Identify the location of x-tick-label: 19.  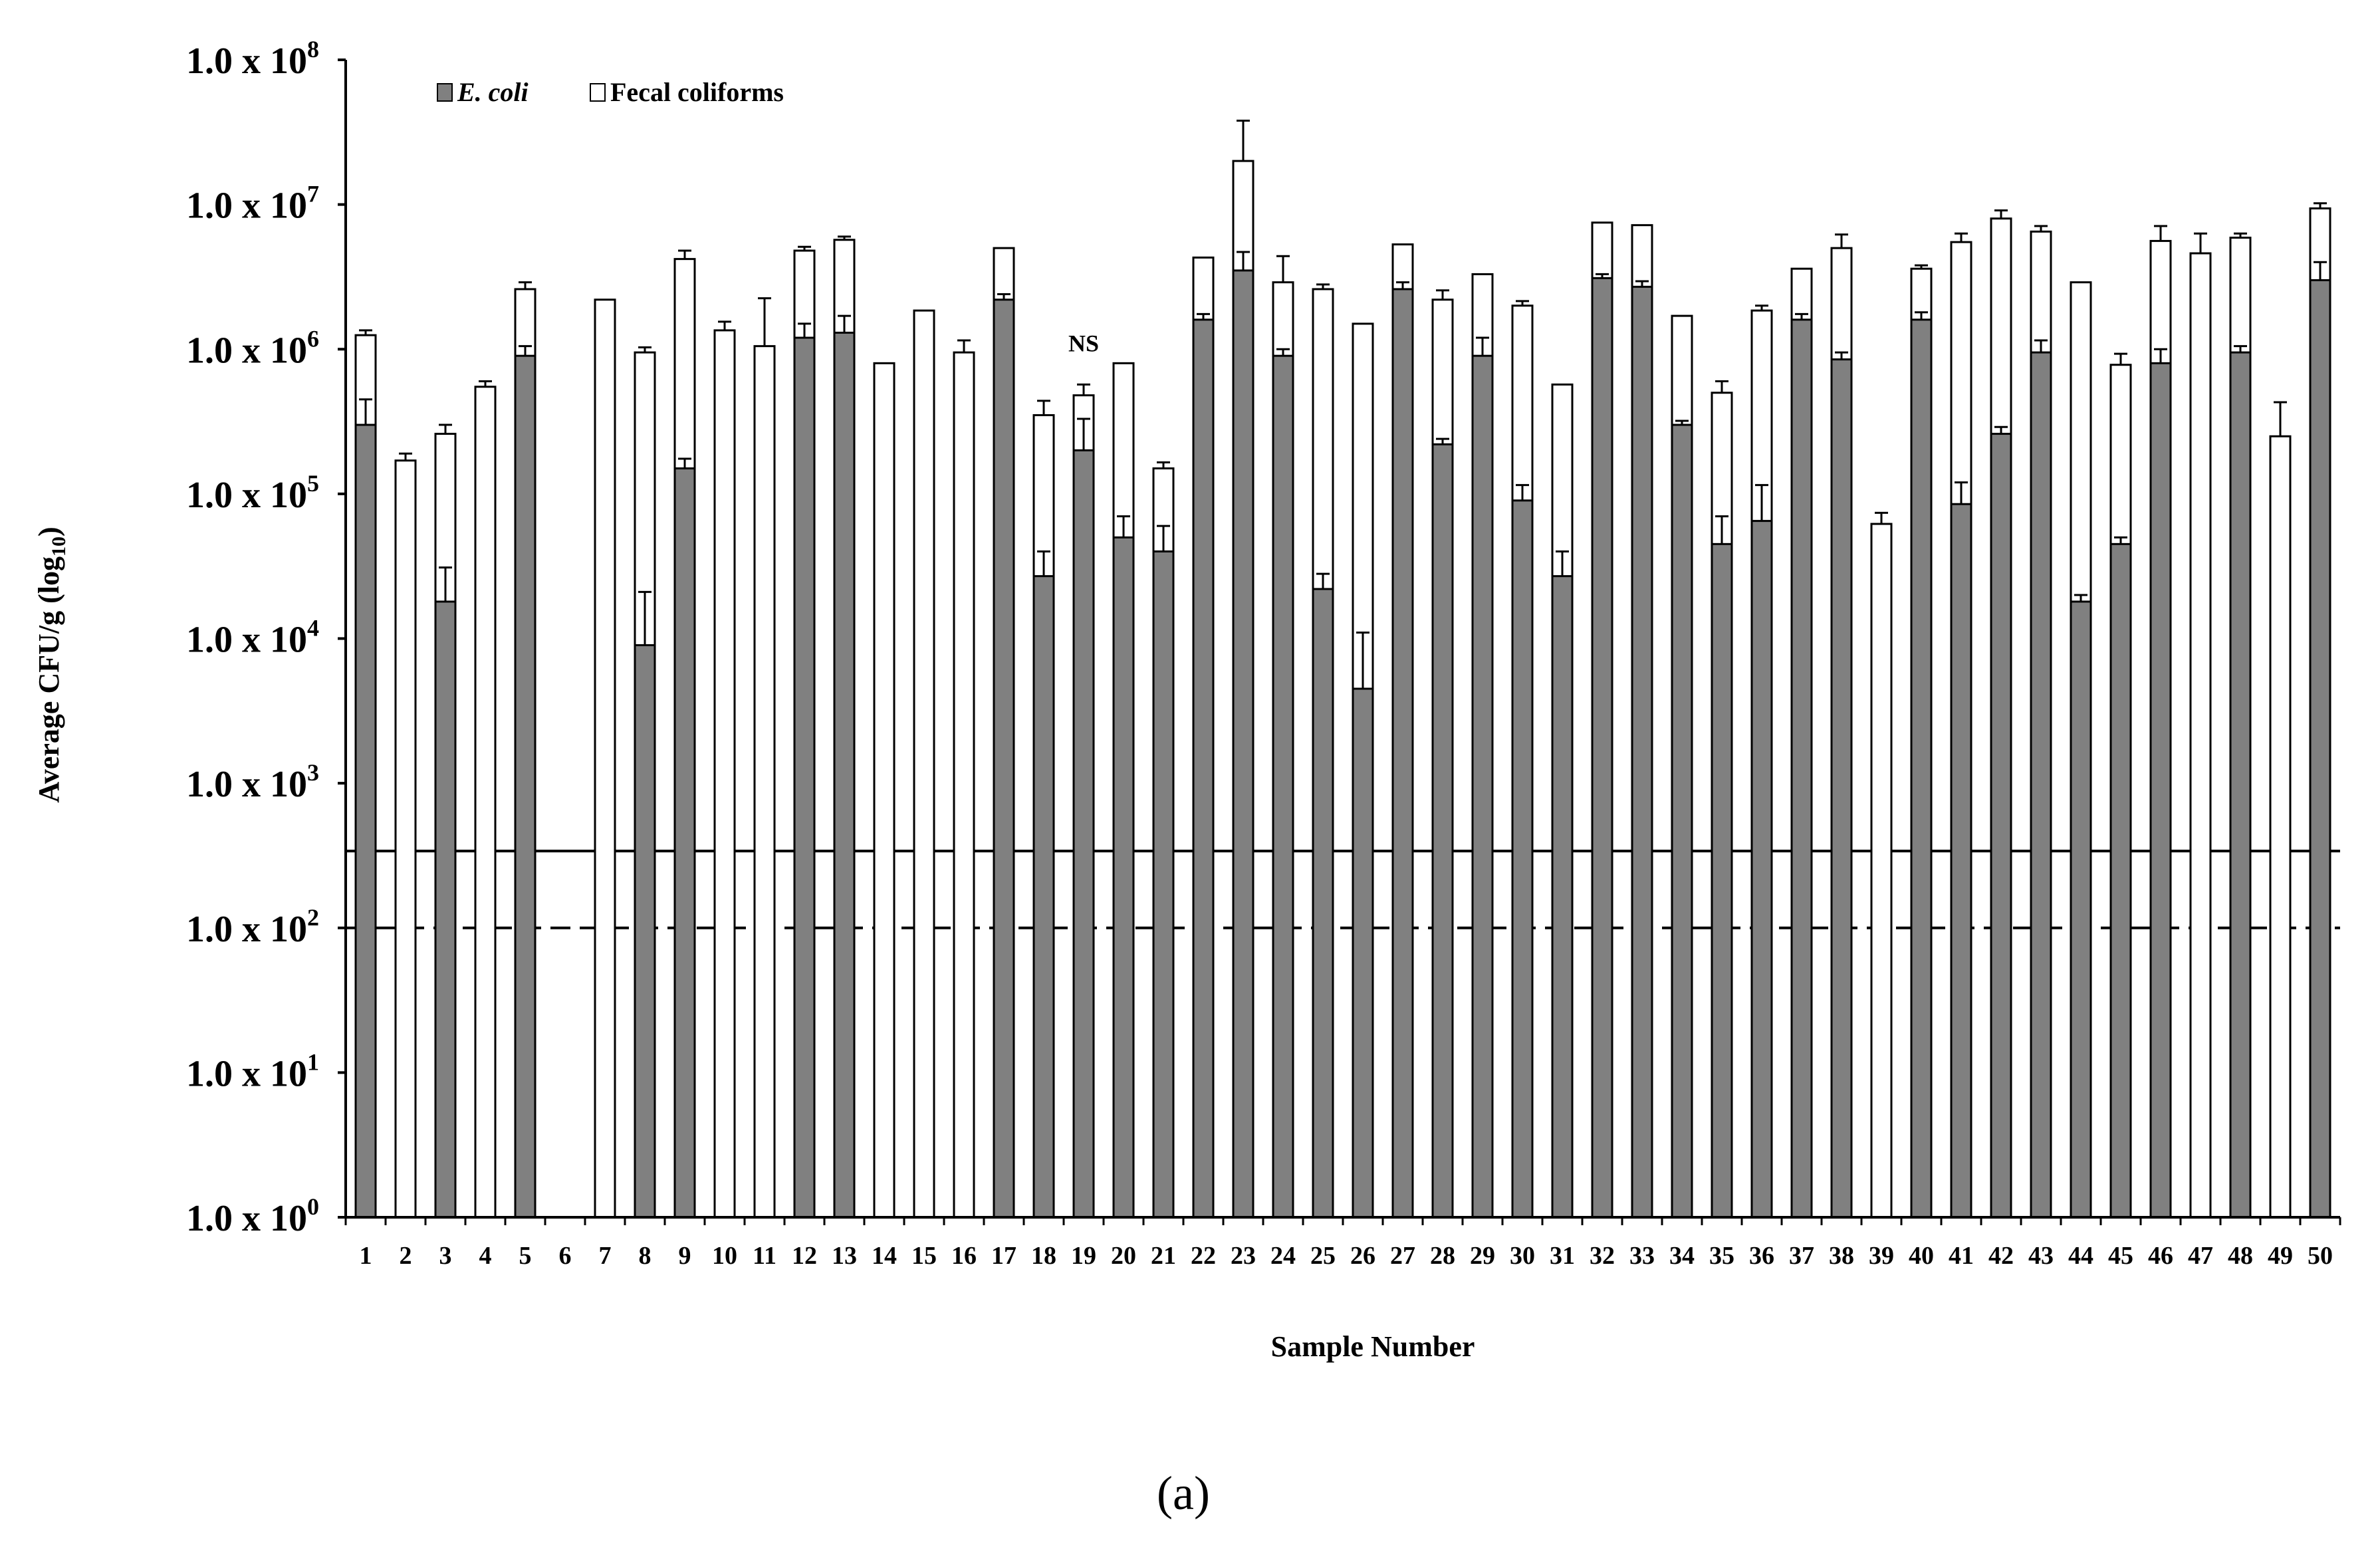
(1083, 1256).